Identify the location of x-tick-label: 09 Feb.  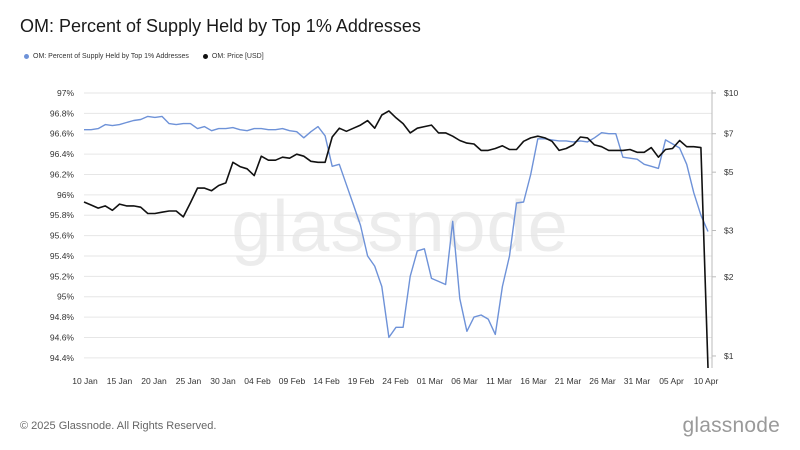
(292, 381).